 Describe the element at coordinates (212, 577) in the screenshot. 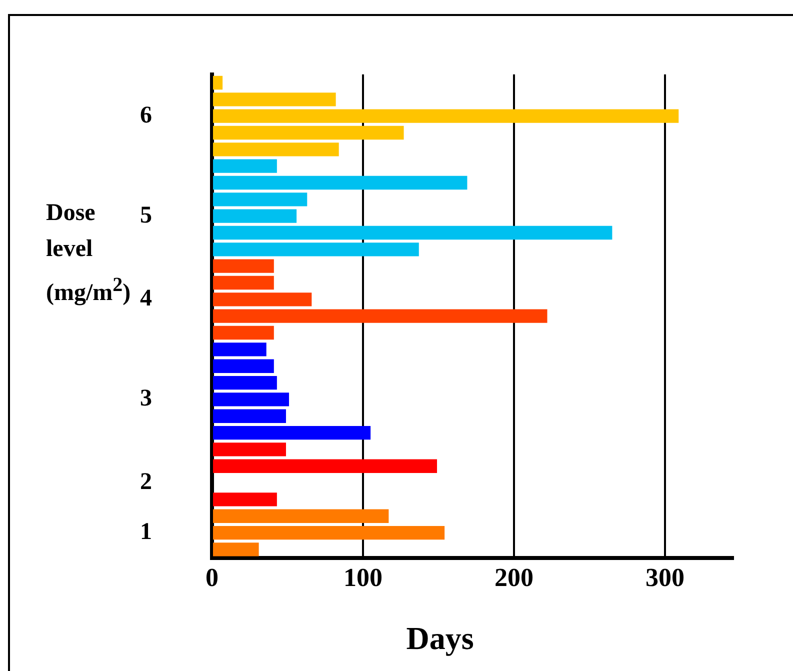

I see `x-tick-label: 0` at that location.